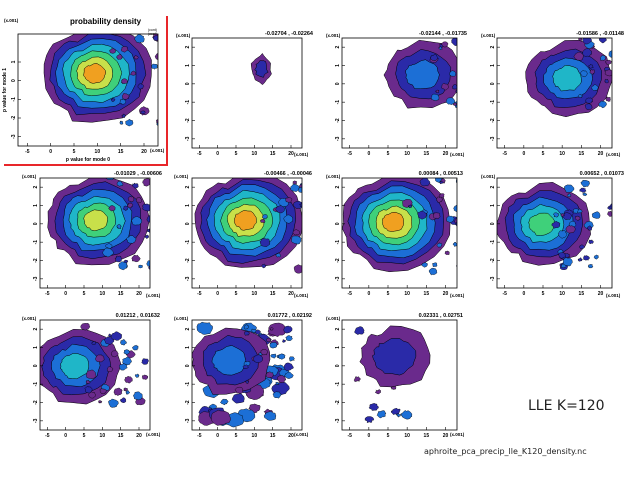 The height and width of the screenshot is (480, 640). Describe the element at coordinates (440, 174) in the screenshot. I see `panel-title: 0.00084 , 0.00513` at that location.